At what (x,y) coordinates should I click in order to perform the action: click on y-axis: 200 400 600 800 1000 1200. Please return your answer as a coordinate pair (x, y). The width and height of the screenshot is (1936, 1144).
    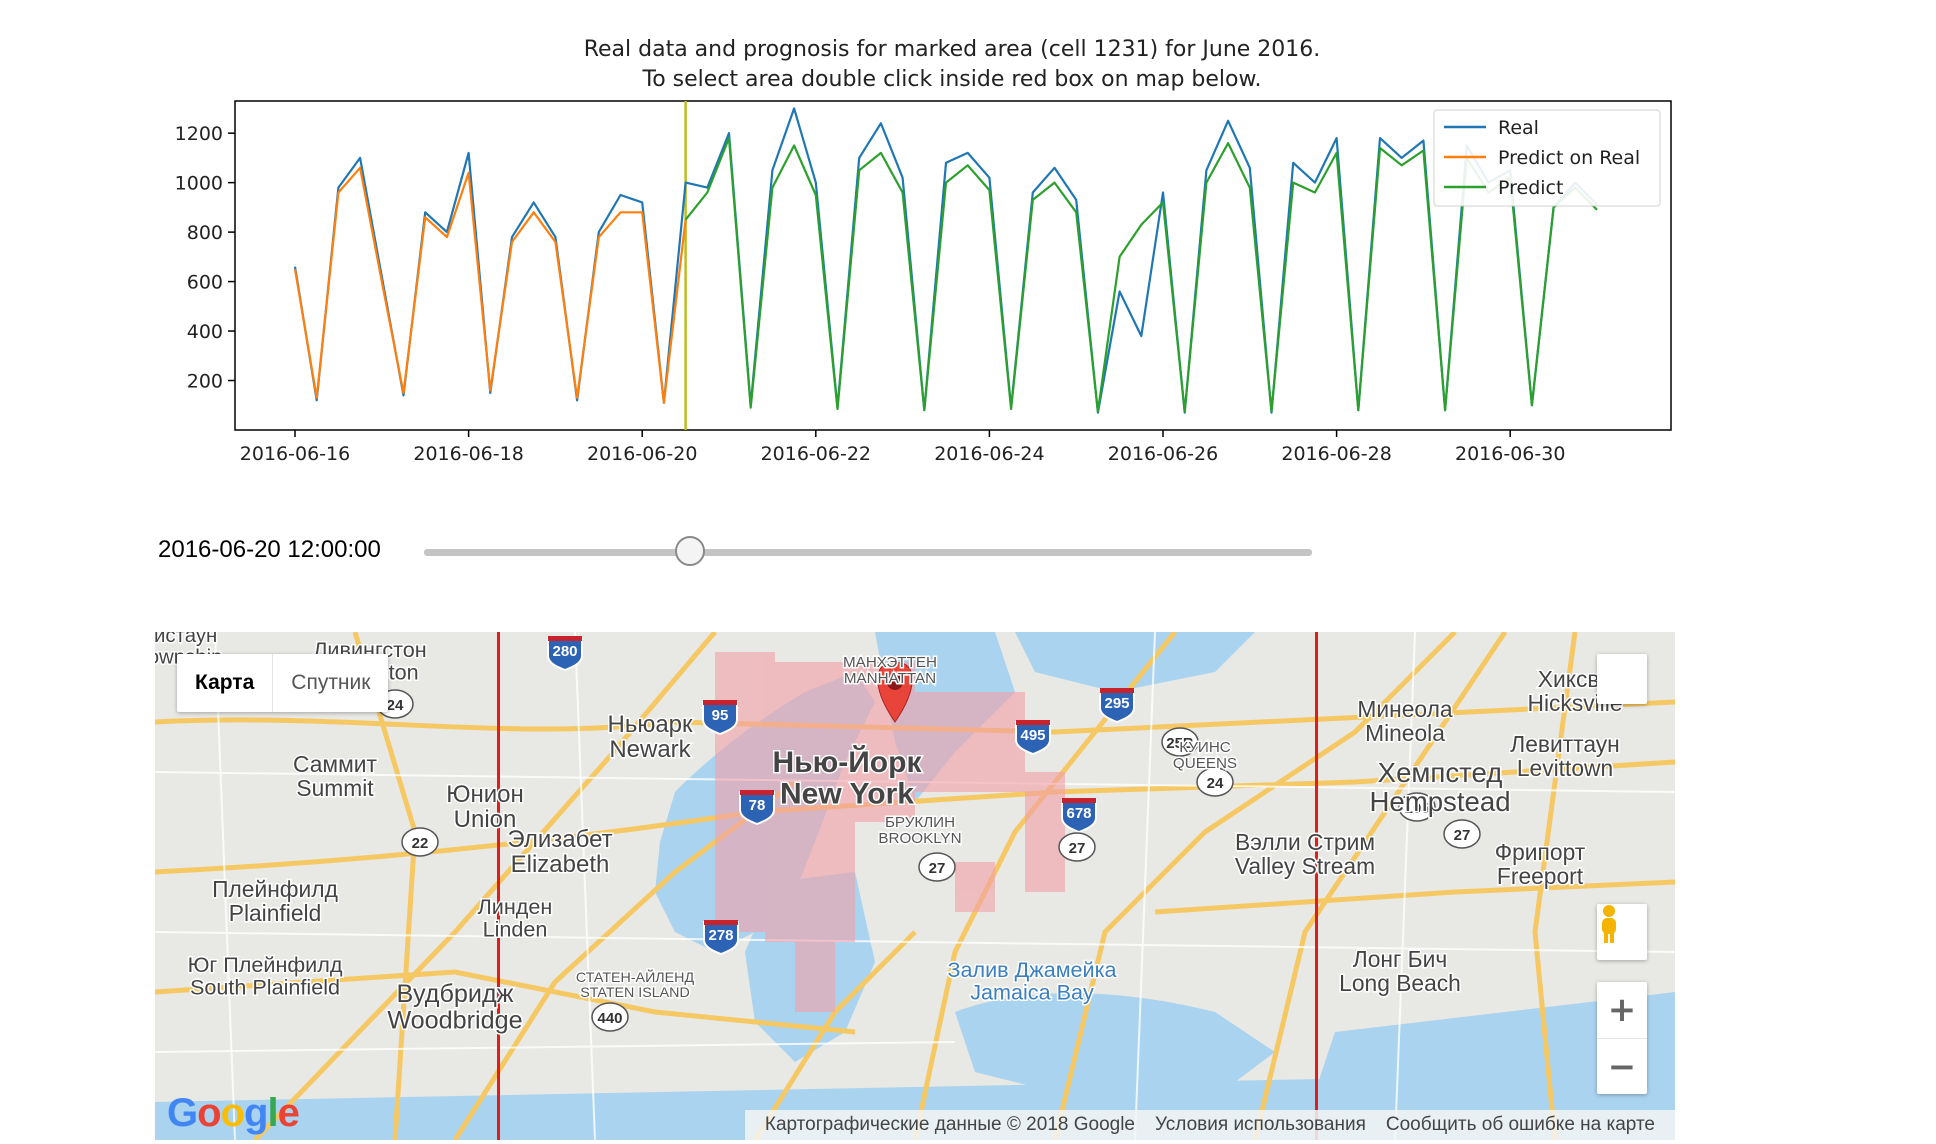
    Looking at the image, I should click on (205, 258).